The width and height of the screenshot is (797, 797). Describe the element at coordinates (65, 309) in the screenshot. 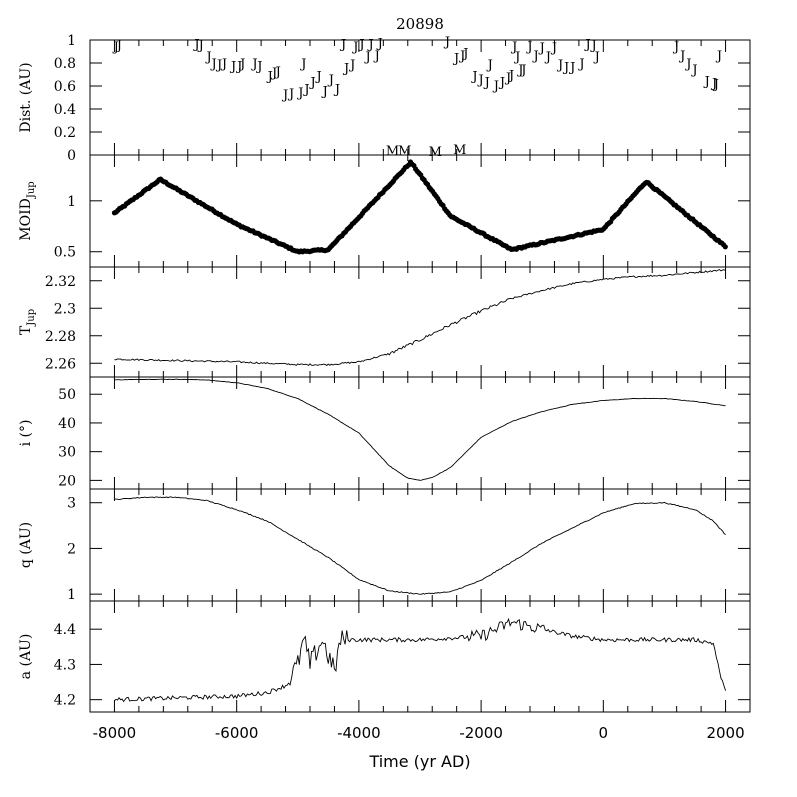

I see `y-tick-label: 2.3` at that location.